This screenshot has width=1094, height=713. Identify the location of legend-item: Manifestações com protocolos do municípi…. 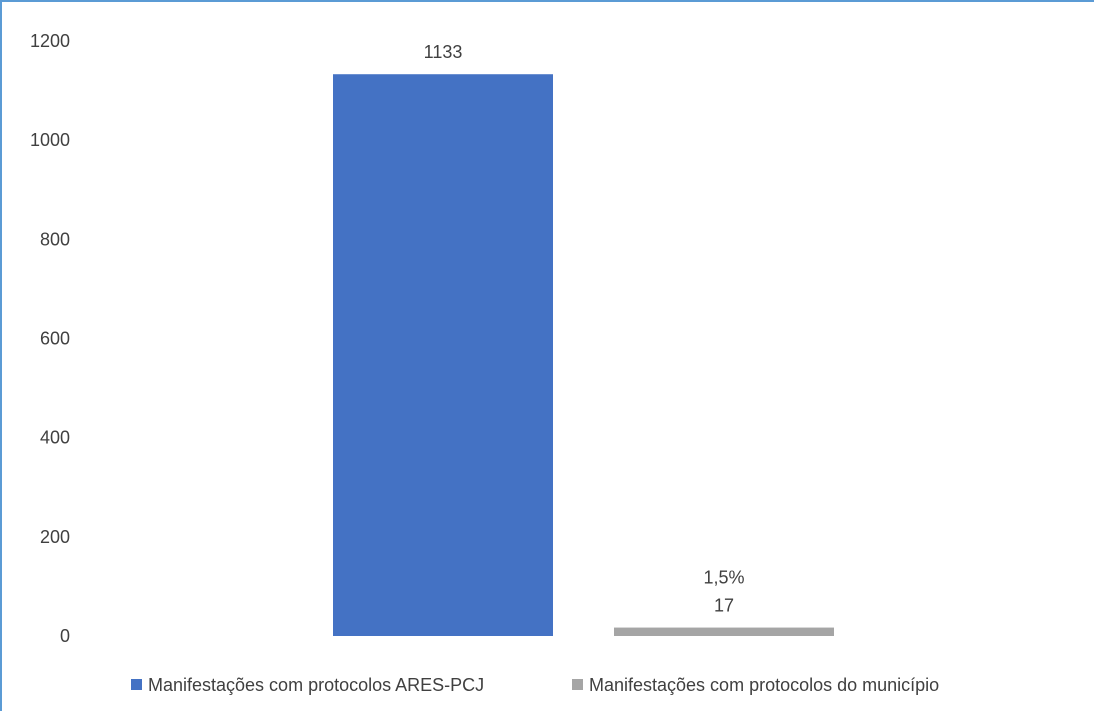
(755, 685).